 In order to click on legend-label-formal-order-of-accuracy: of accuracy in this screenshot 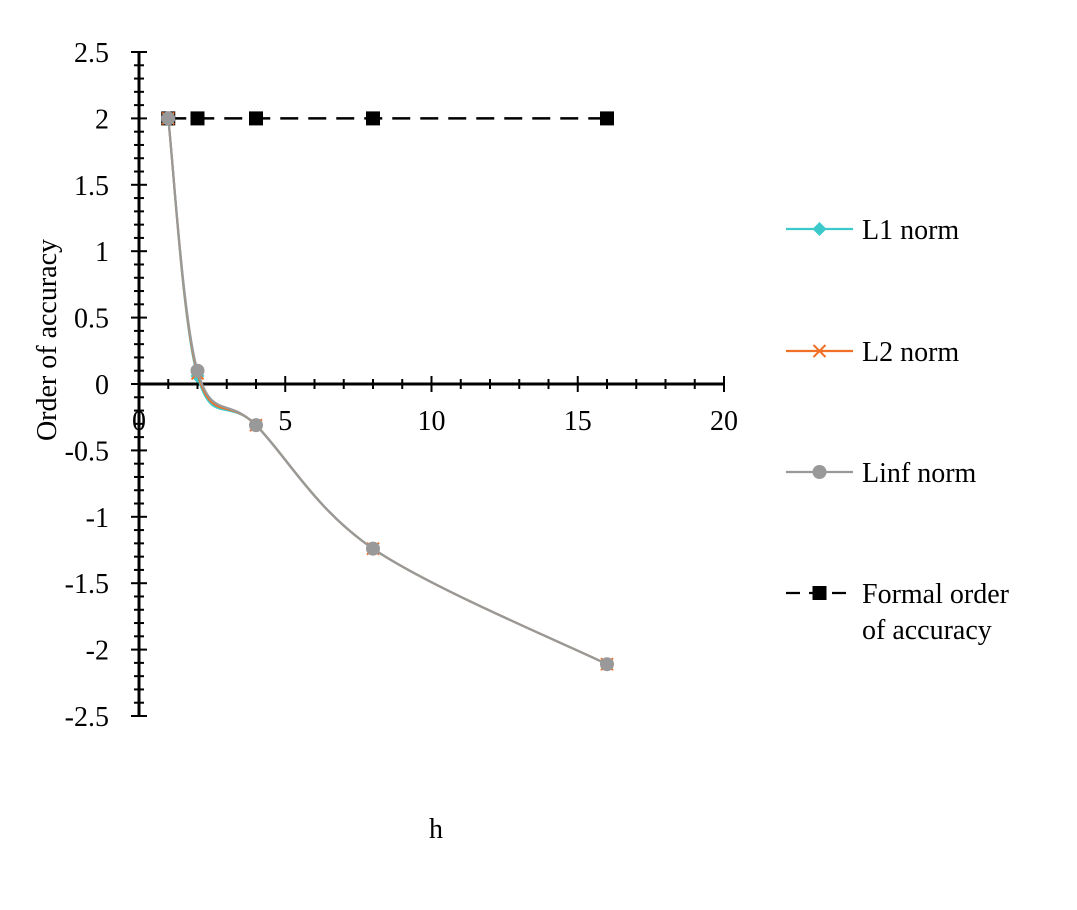, I will do `click(927, 630)`.